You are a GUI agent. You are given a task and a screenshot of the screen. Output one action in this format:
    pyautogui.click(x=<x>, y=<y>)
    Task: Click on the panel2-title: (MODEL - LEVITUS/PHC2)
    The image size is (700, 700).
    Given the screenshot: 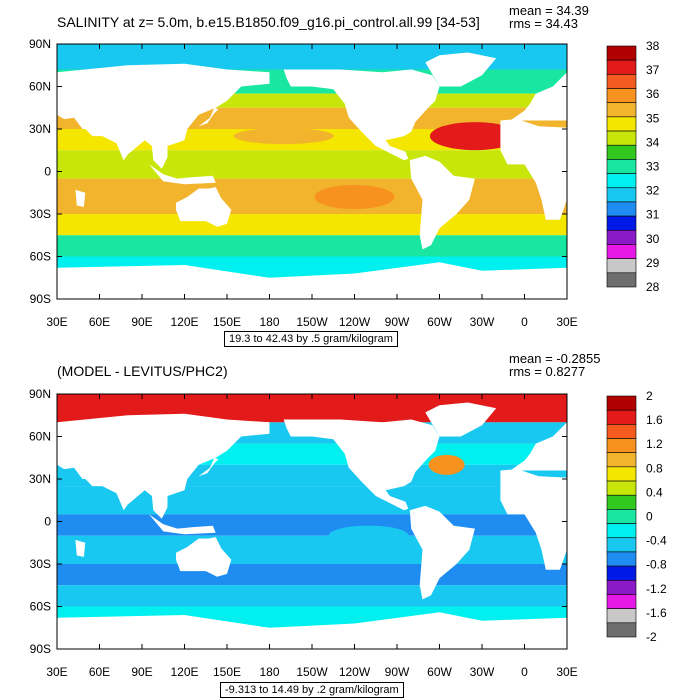 What is the action you would take?
    pyautogui.click(x=142, y=371)
    